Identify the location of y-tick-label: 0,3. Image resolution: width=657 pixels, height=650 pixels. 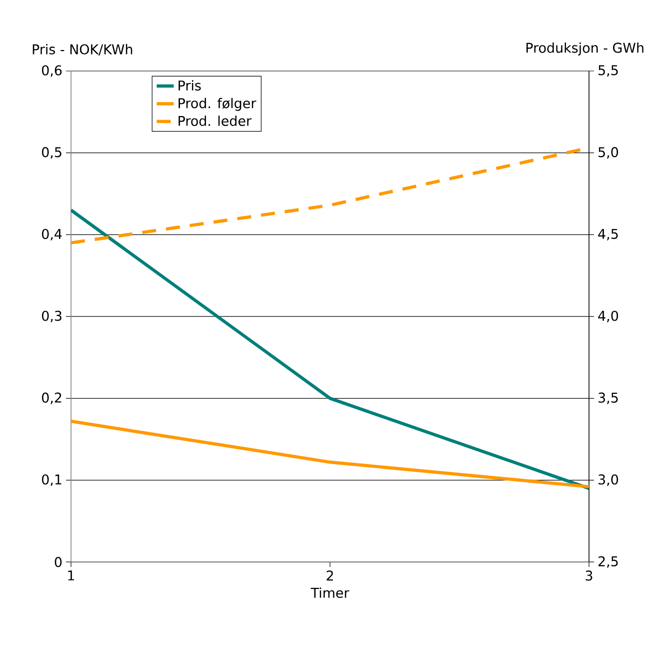
(52, 316).